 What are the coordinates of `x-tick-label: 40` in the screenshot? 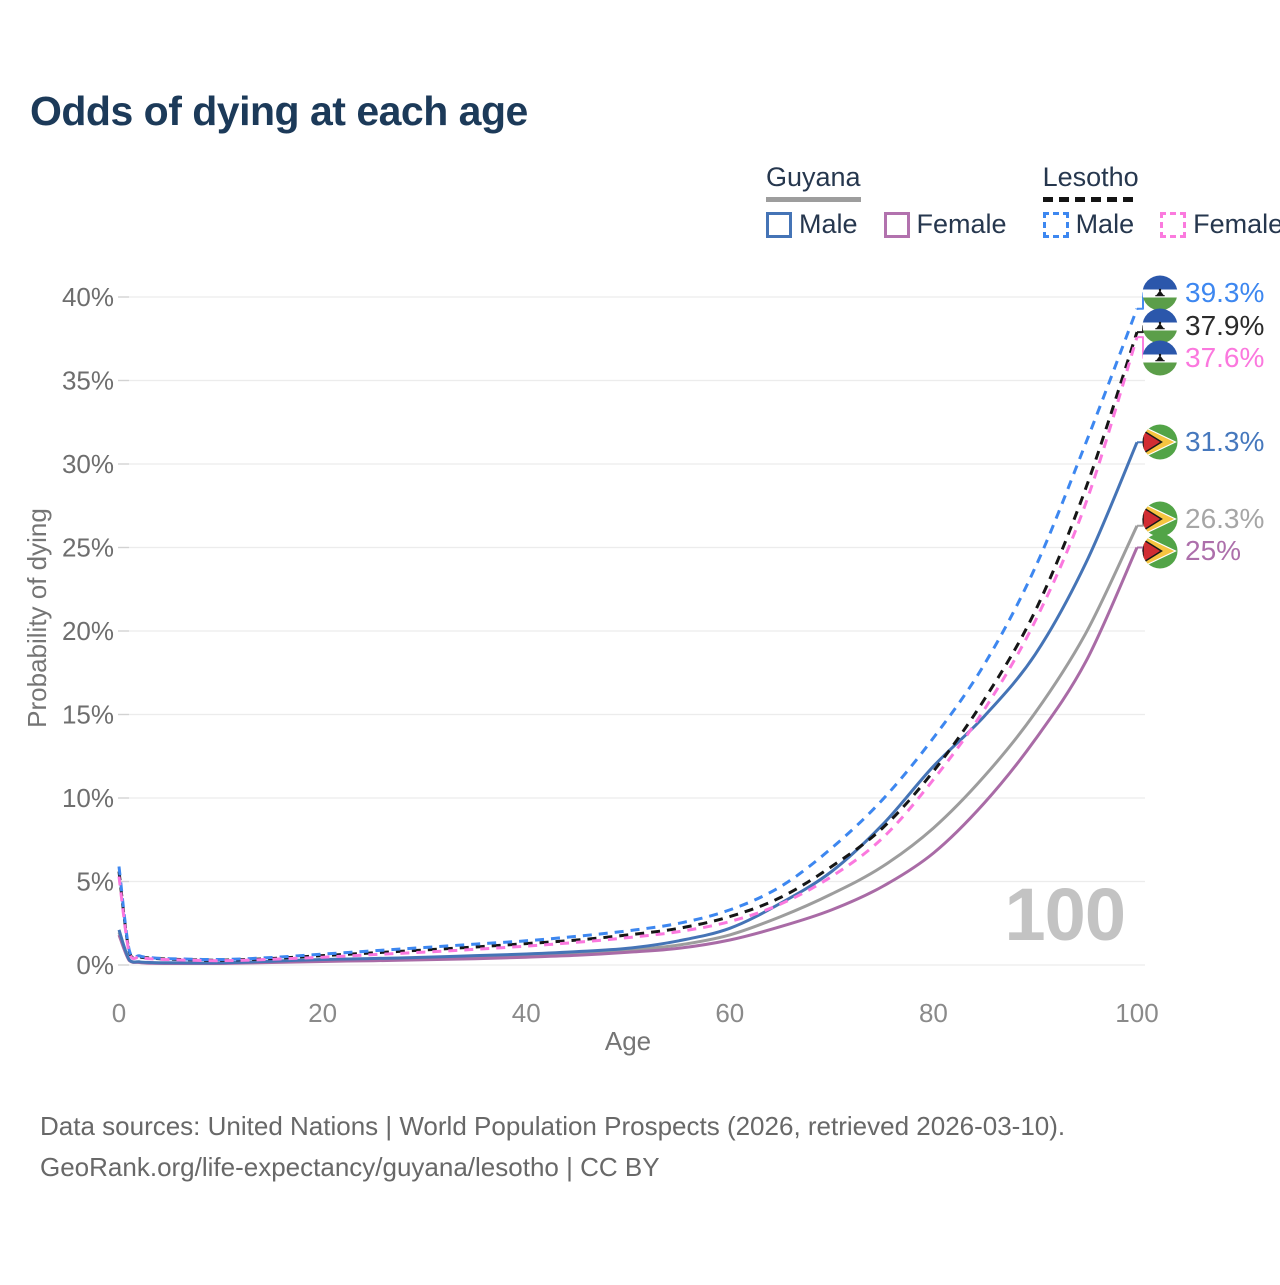 It's located at (526, 1013).